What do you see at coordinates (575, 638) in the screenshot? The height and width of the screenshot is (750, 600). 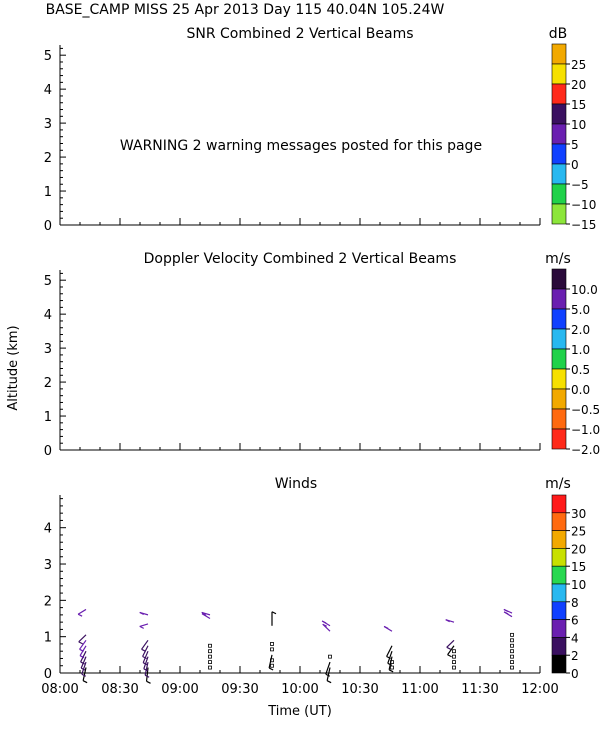 I see `colorbar-label: 4` at bounding box center [575, 638].